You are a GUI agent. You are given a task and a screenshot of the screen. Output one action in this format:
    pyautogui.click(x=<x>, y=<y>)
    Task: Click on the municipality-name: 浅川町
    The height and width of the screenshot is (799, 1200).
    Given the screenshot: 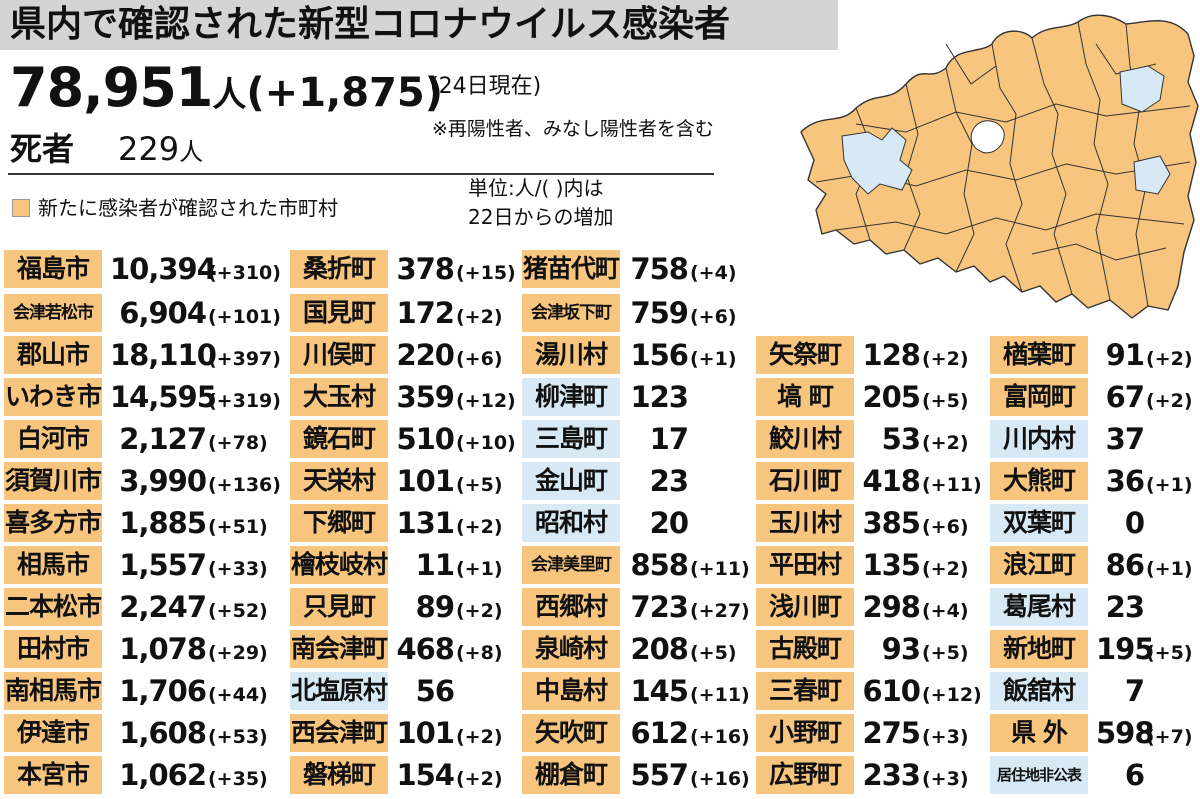 What is the action you would take?
    pyautogui.click(x=805, y=607)
    